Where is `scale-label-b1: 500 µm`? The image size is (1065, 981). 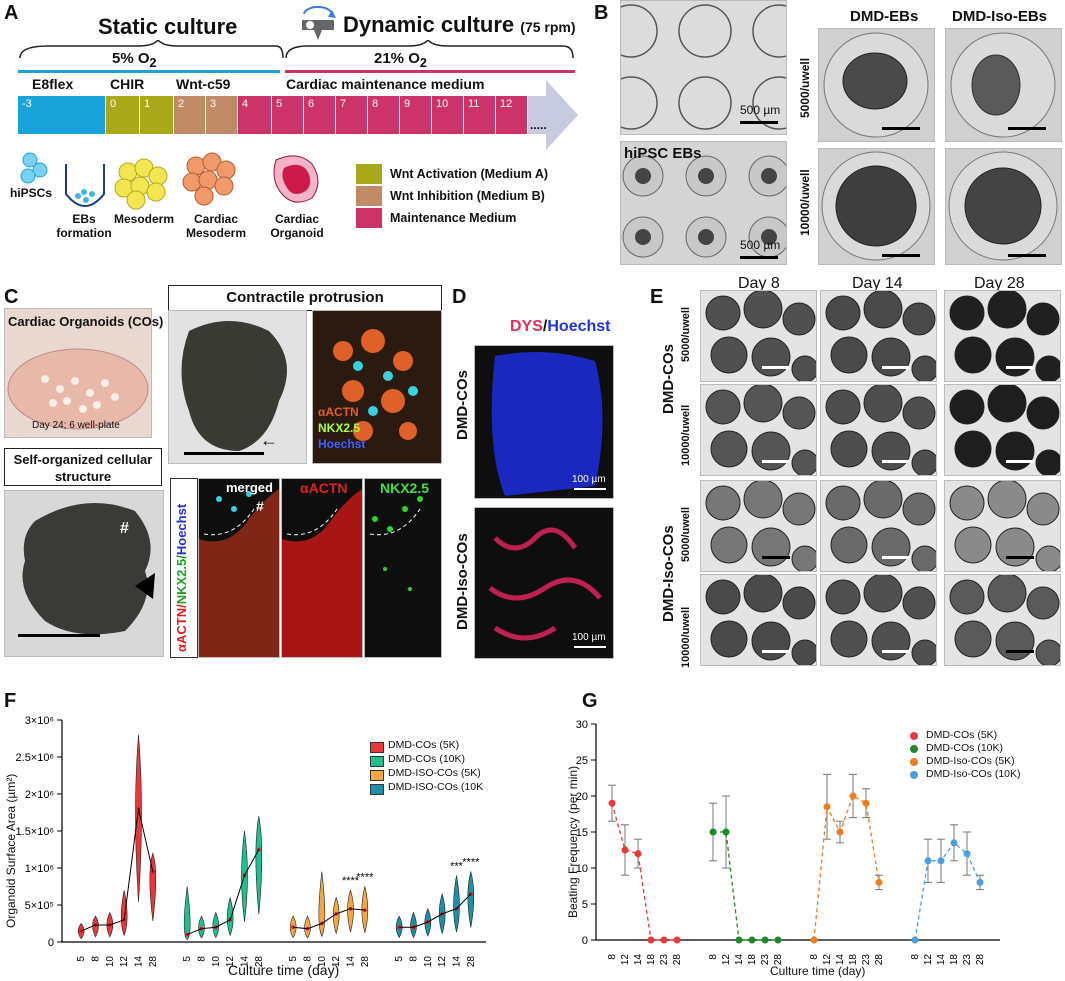 scale-label-b1: 500 µm is located at coordinates (760, 110).